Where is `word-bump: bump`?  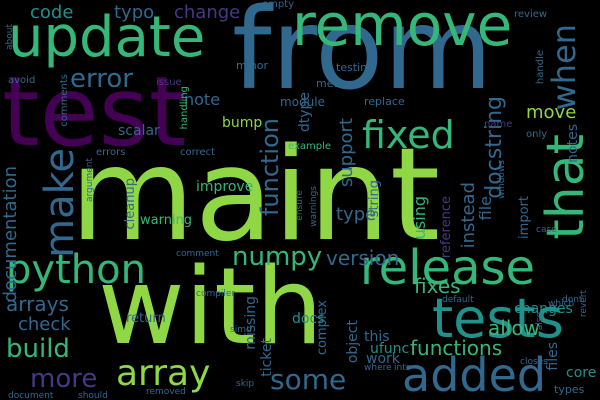 word-bump: bump is located at coordinates (242, 123).